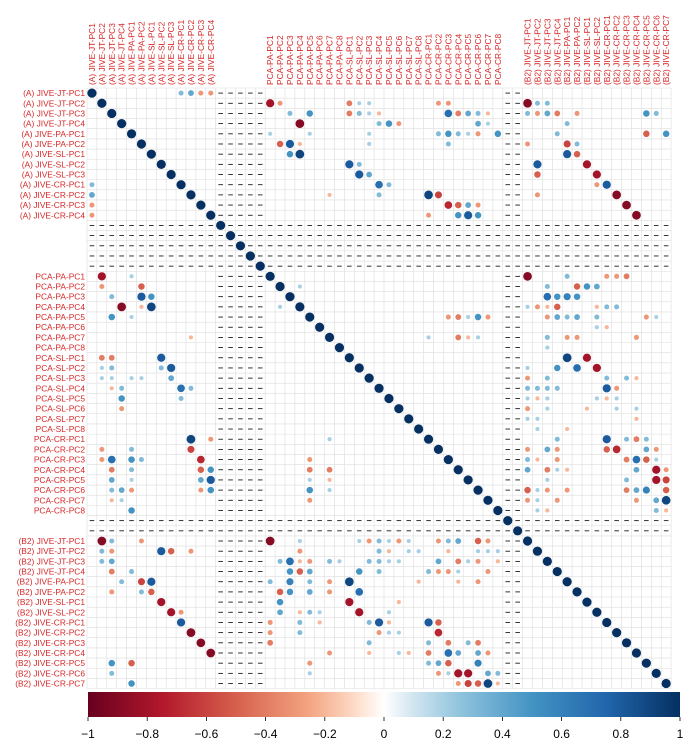  Describe the element at coordinates (51, 582) in the screenshot. I see `row-label: (B2) JIVE-PA-PC1` at that location.